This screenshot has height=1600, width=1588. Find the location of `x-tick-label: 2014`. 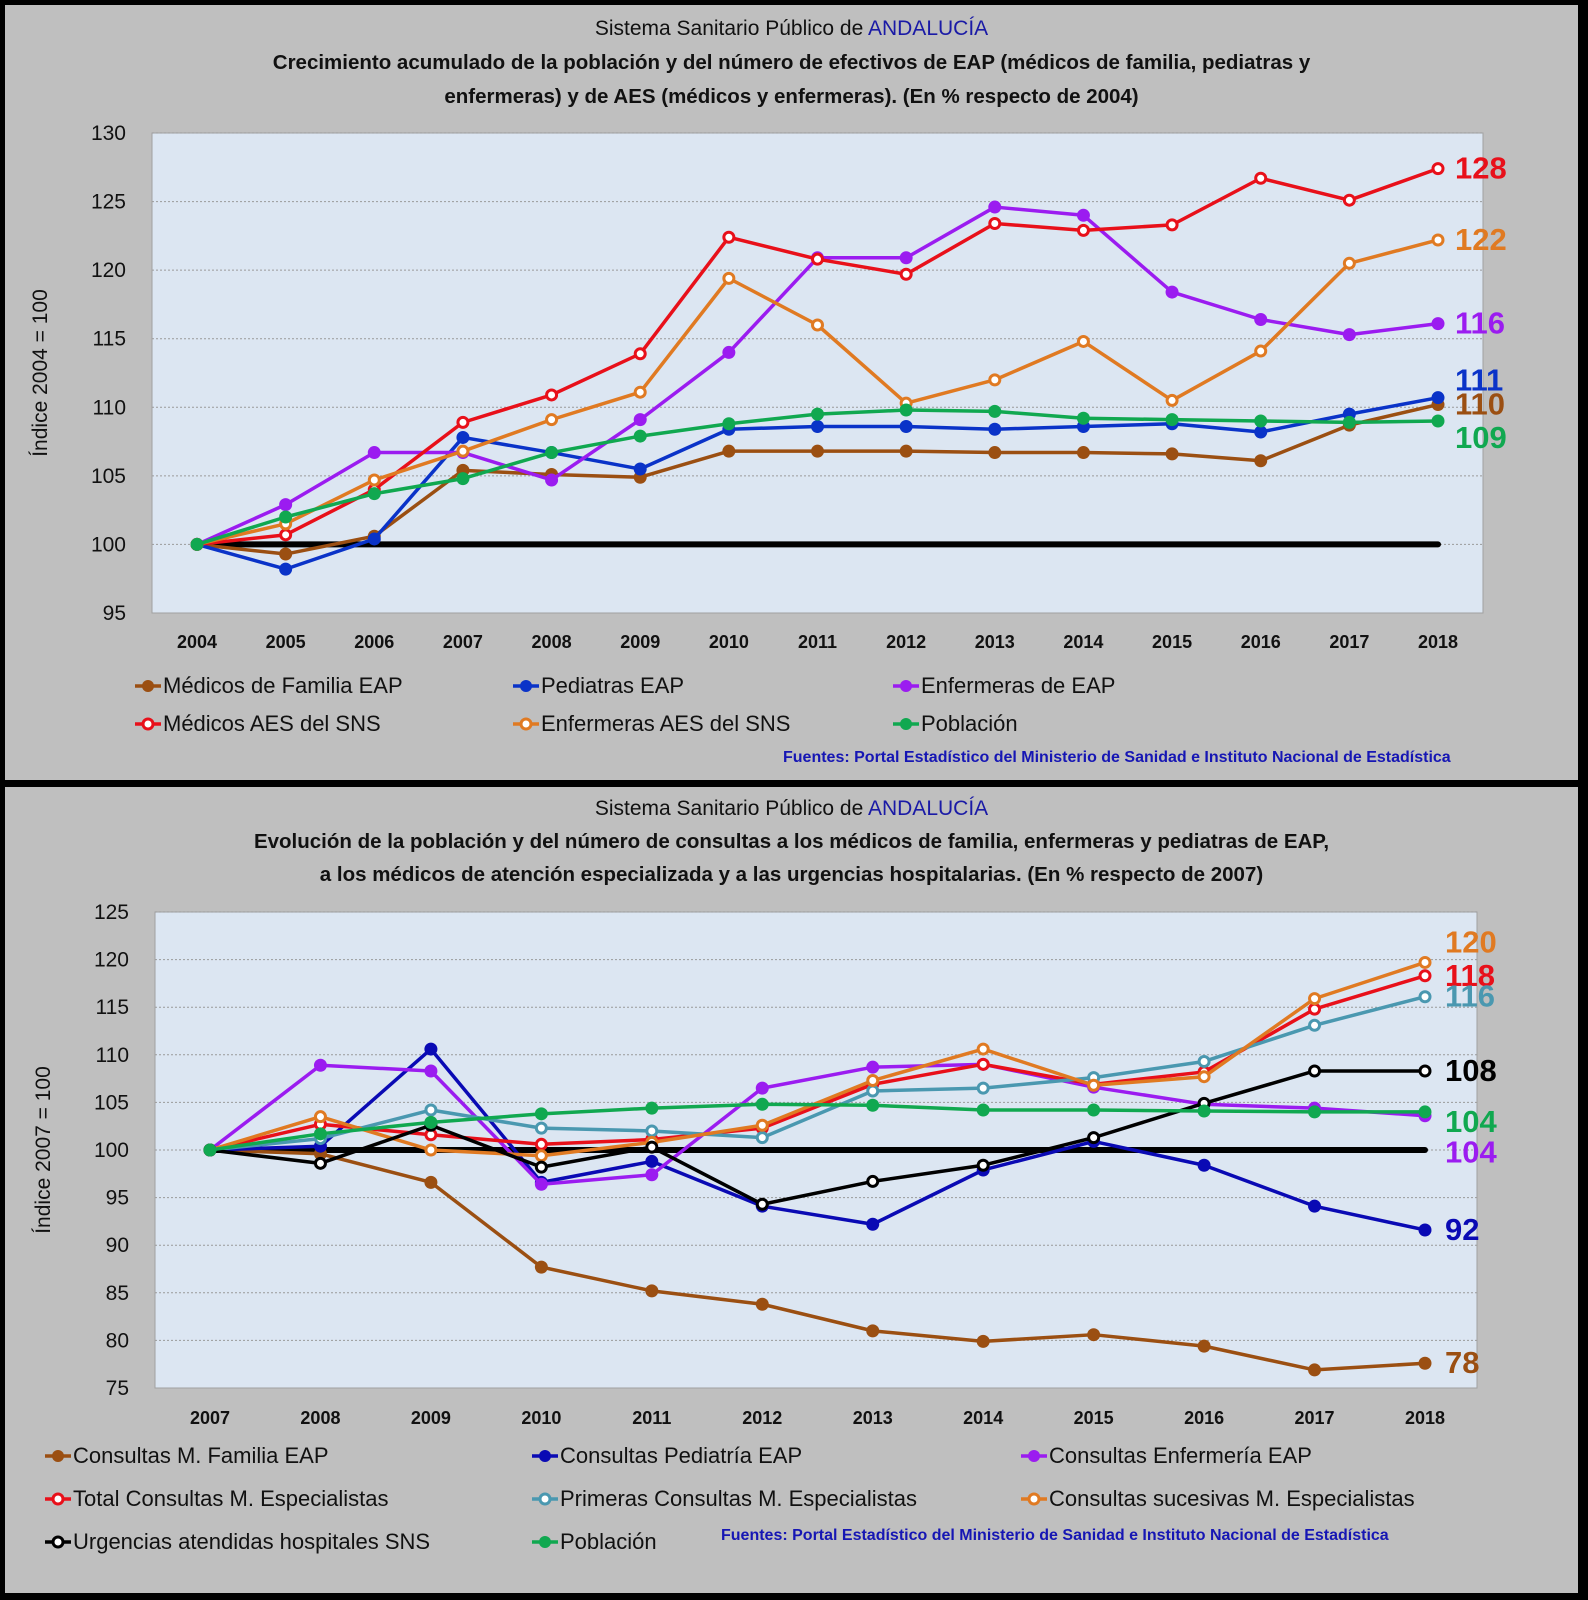

x-tick-label: 2014 is located at coordinates (983, 1418).